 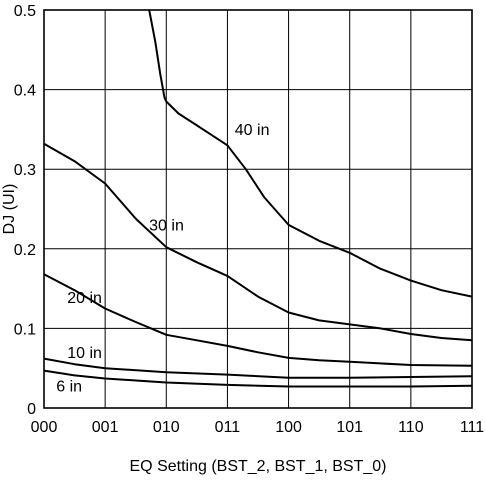 I want to click on series-label: 20 in, so click(x=84, y=298).